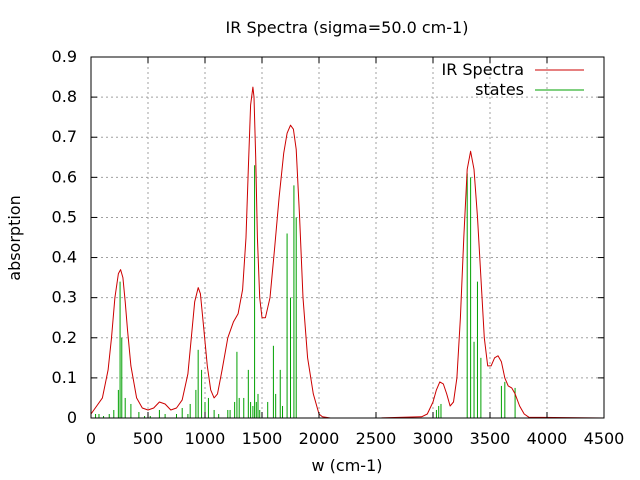 Image resolution: width=640 pixels, height=480 pixels. I want to click on x-tick-label: 4000, so click(547, 438).